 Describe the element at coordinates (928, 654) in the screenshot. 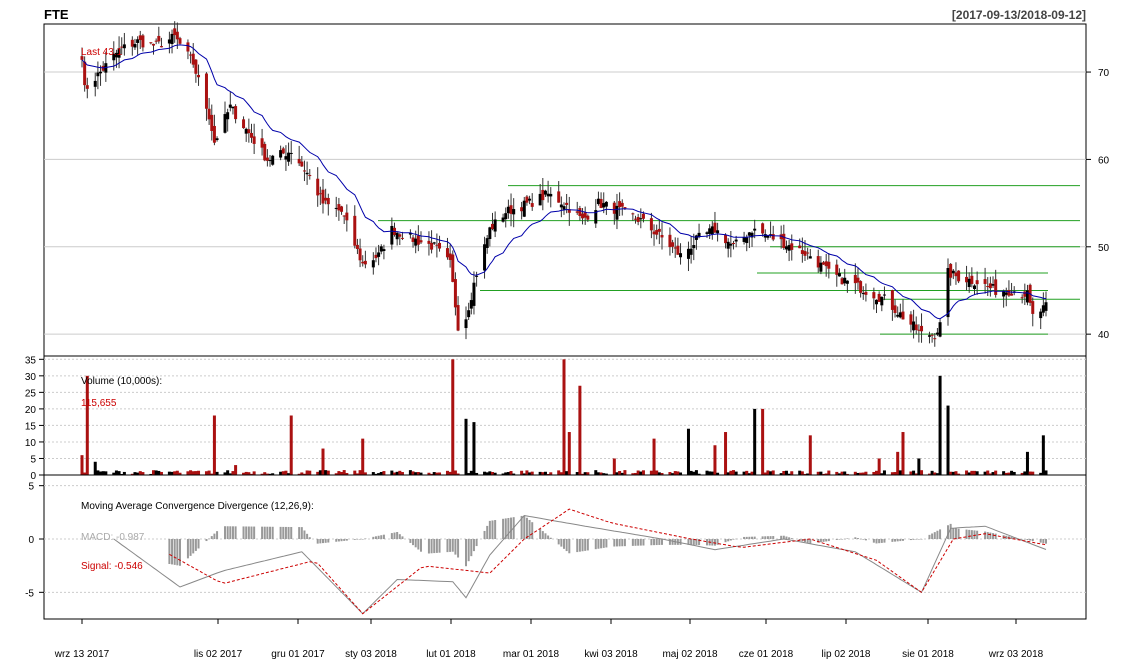

I see `x-tick-label: sie 01 2018` at that location.